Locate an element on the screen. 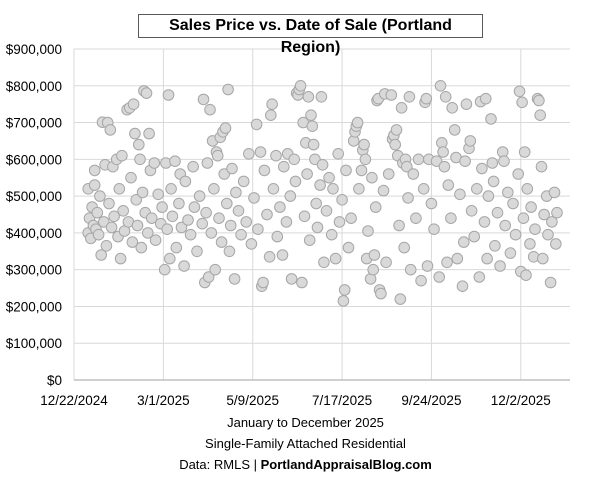 The height and width of the screenshot is (480, 611). caption-source: Data: RMLS | PortlandAppraisalBlog.com is located at coordinates (305, 464).